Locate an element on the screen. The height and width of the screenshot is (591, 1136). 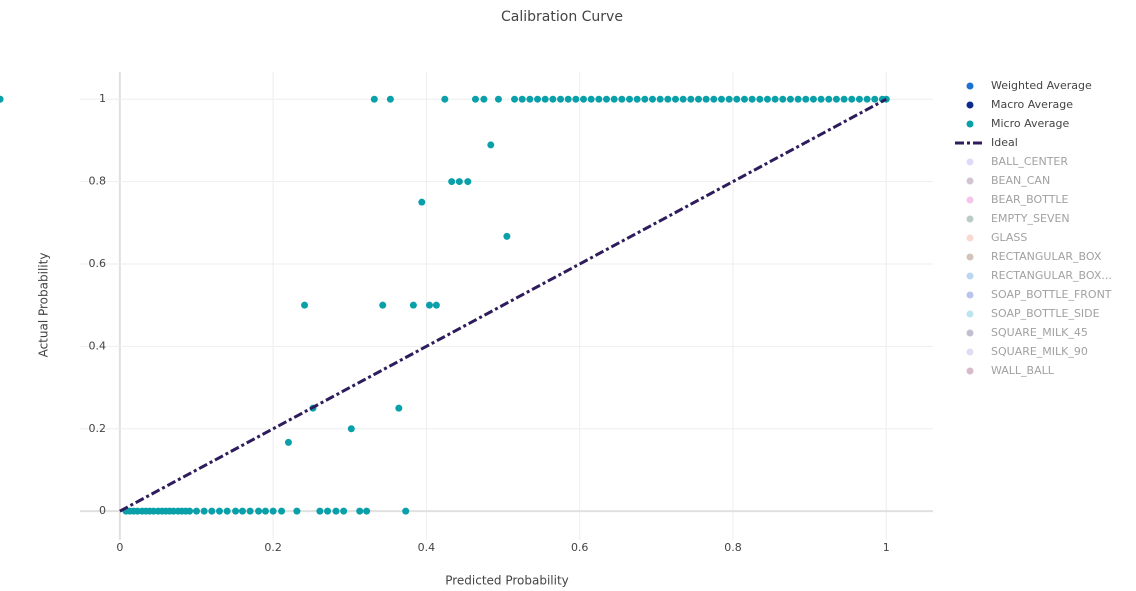
legend-item: Micro Average is located at coordinates (1018, 123).